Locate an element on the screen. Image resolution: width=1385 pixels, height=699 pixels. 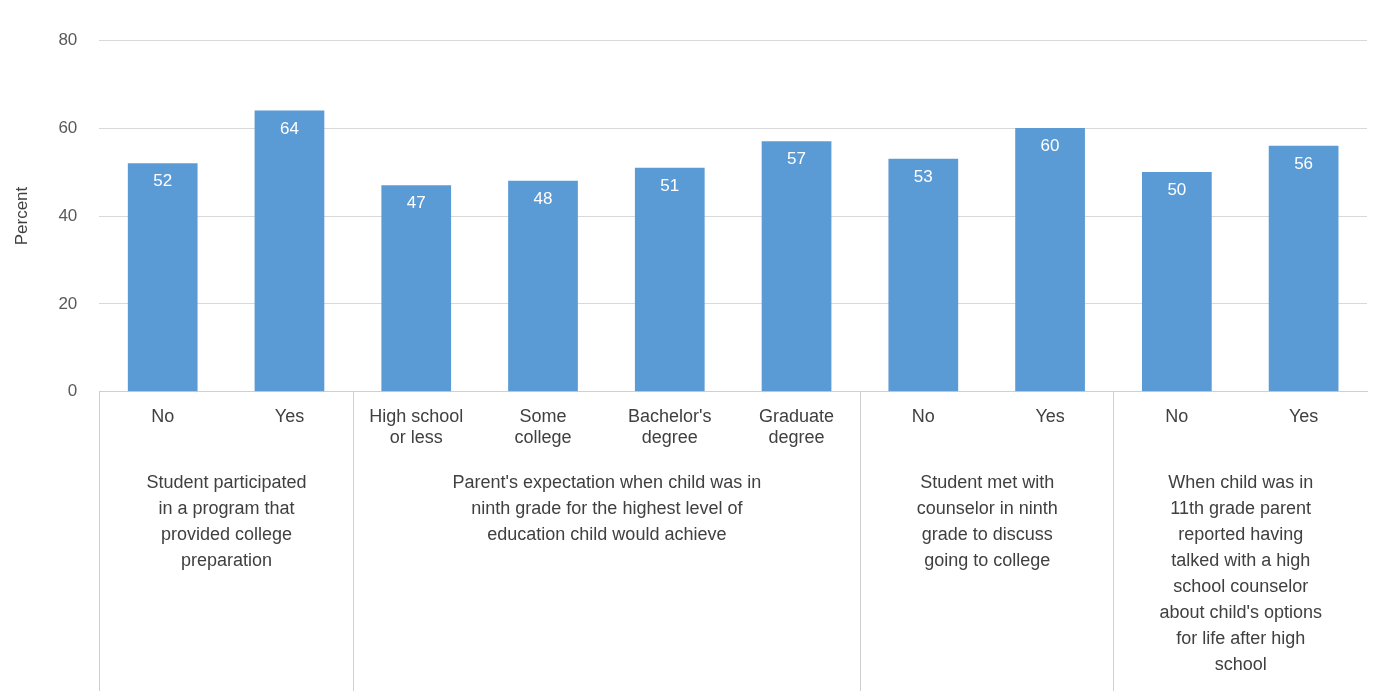
x-tick-label: Some college is located at coordinates (543, 426).